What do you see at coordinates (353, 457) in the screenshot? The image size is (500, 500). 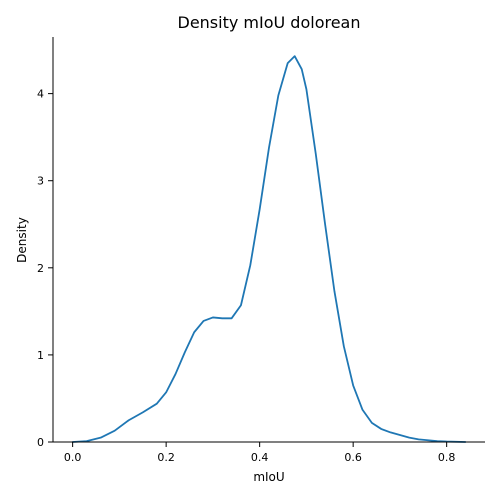 I see `x-tick-label: 0.6` at bounding box center [353, 457].